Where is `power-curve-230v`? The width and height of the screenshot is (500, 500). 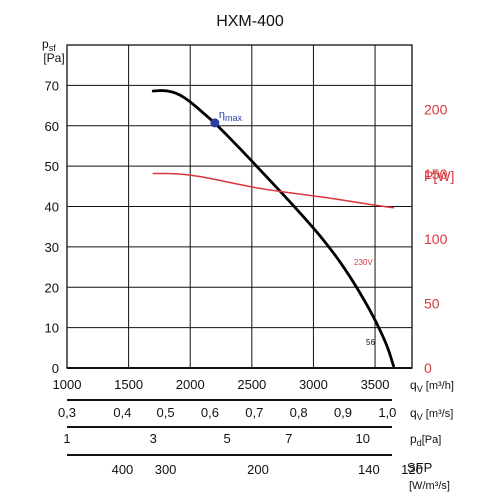
power-curve-230v is located at coordinates (273, 190).